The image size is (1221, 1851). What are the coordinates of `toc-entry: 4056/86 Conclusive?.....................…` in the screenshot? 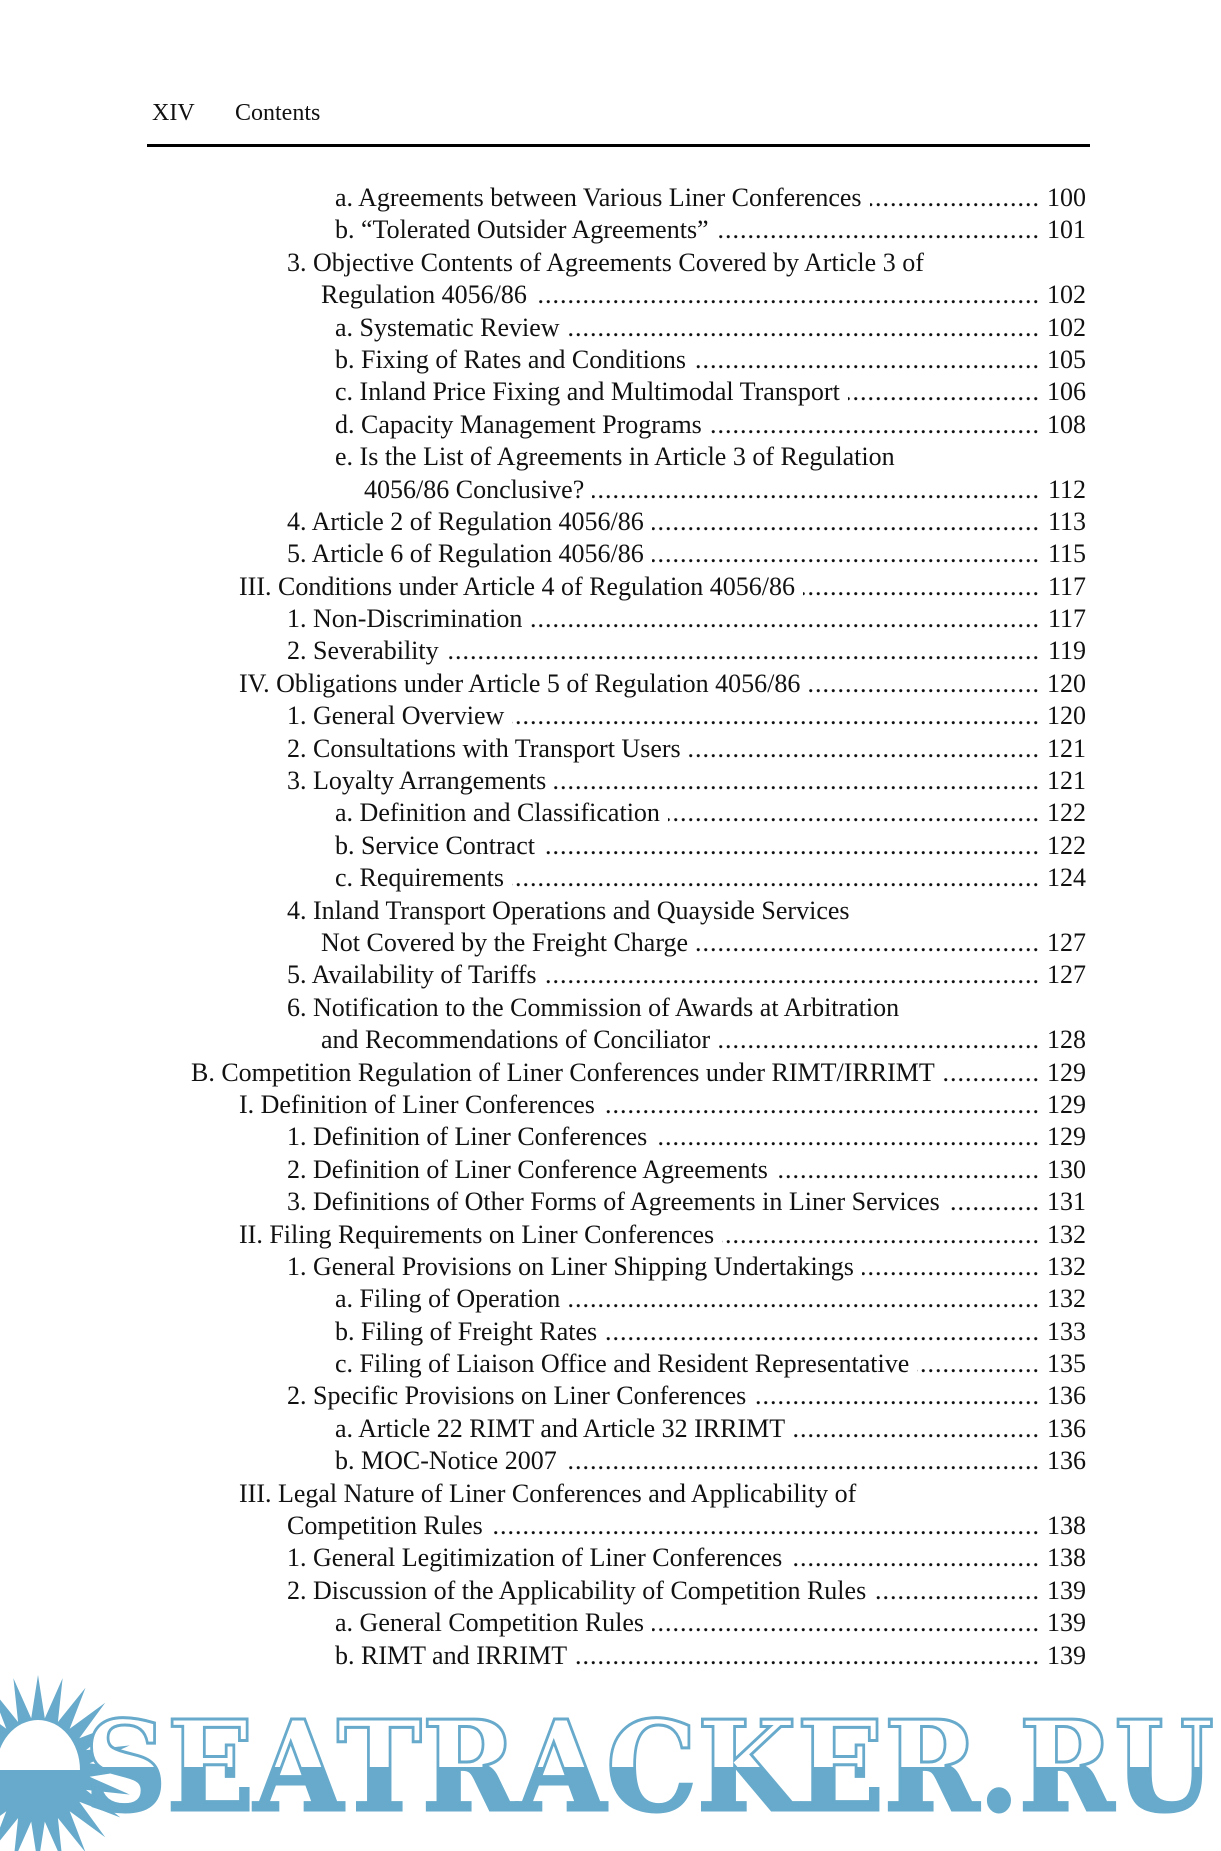 It's located at (610, 490).